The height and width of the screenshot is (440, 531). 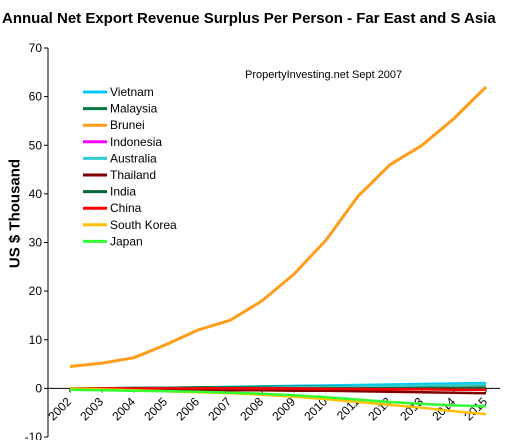 I want to click on legend-label: Australia, so click(x=133, y=158).